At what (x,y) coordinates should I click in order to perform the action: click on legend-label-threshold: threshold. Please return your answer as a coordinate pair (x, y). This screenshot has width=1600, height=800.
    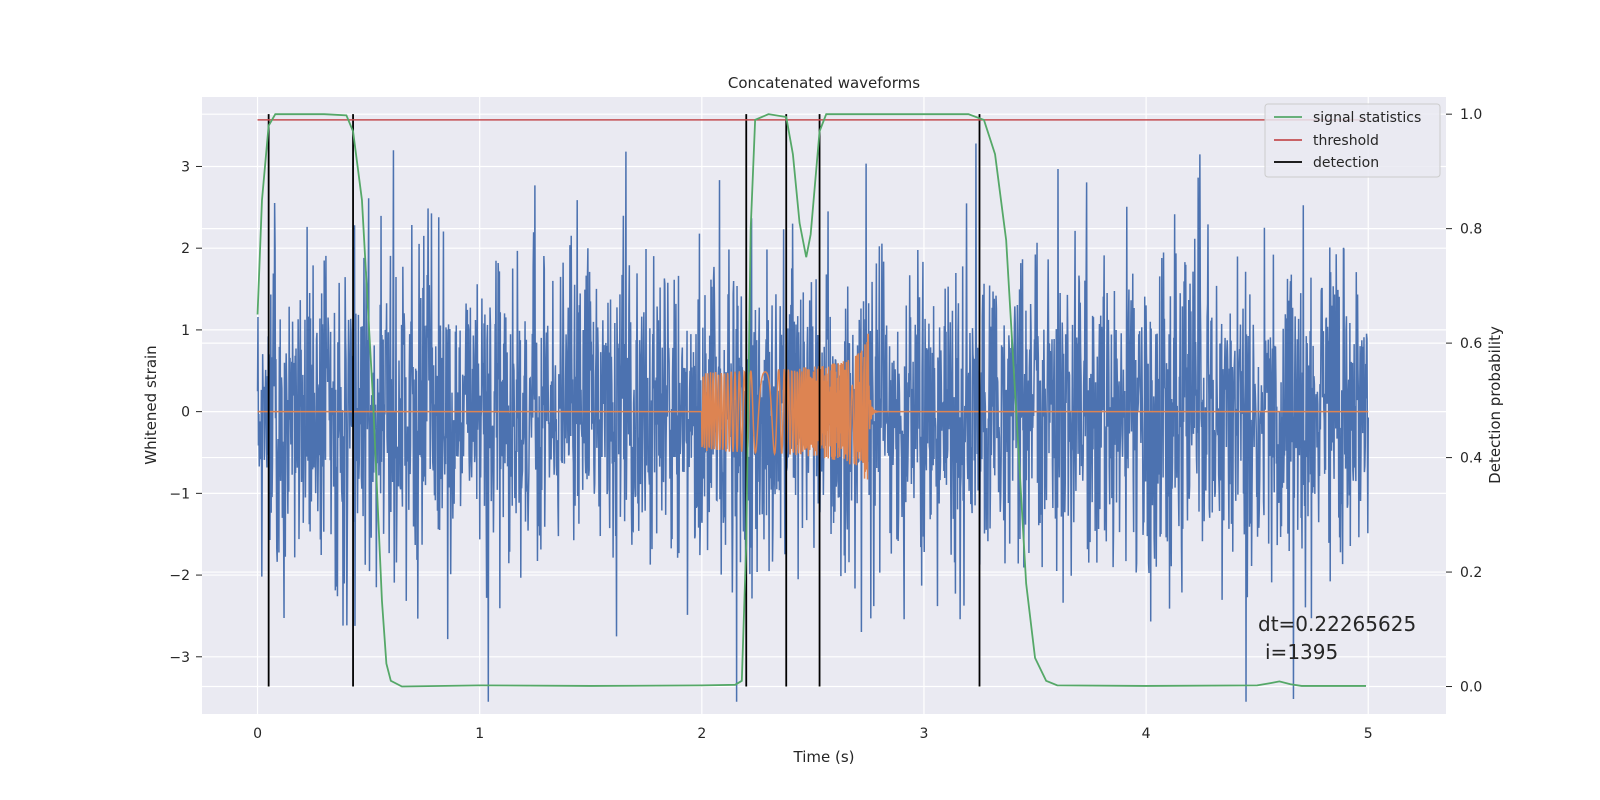
    Looking at the image, I should click on (1346, 141).